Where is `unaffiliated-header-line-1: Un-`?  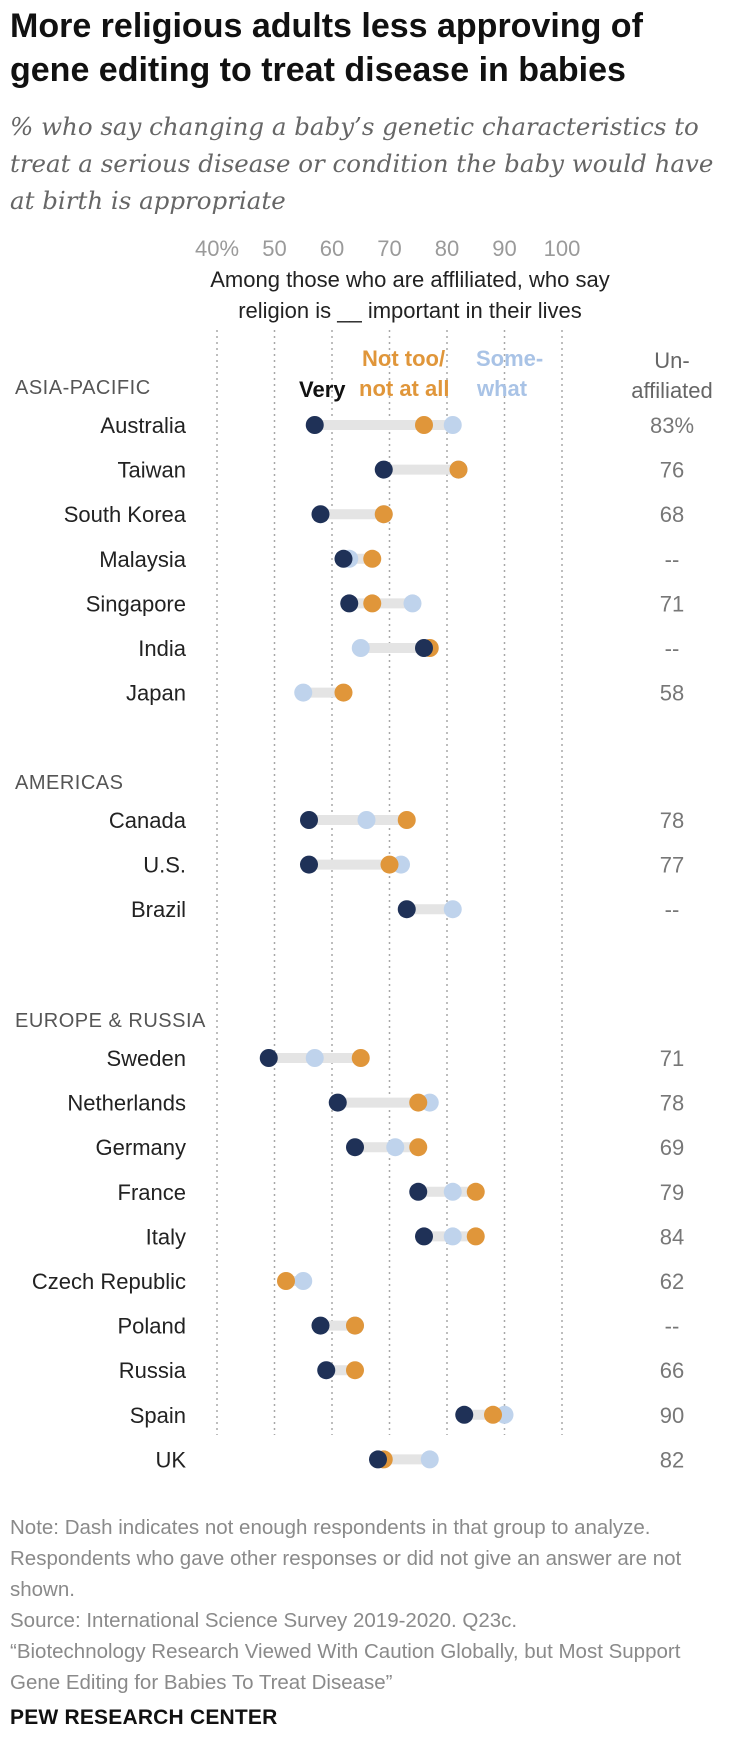
unaffiliated-header-line-1: Un- is located at coordinates (671, 360).